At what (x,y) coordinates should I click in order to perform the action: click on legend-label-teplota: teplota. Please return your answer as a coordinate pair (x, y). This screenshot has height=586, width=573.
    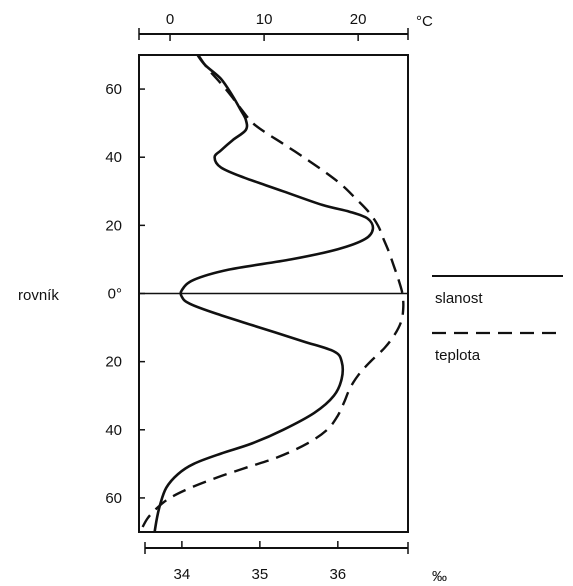
    Looking at the image, I should click on (458, 355).